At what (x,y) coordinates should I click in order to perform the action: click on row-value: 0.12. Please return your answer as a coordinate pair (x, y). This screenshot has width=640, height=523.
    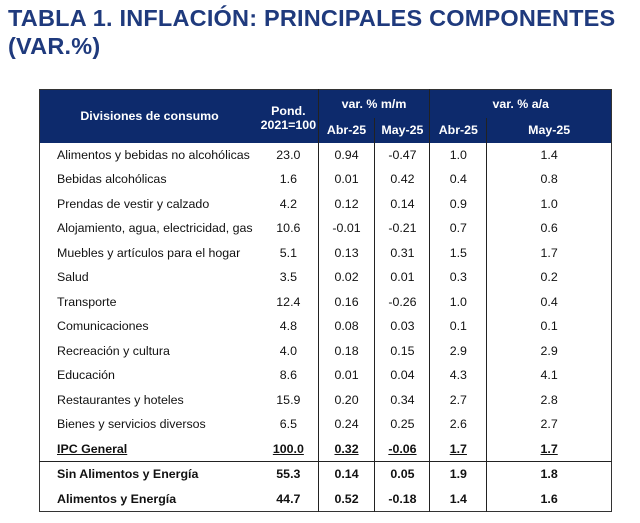
    Looking at the image, I should click on (346, 203).